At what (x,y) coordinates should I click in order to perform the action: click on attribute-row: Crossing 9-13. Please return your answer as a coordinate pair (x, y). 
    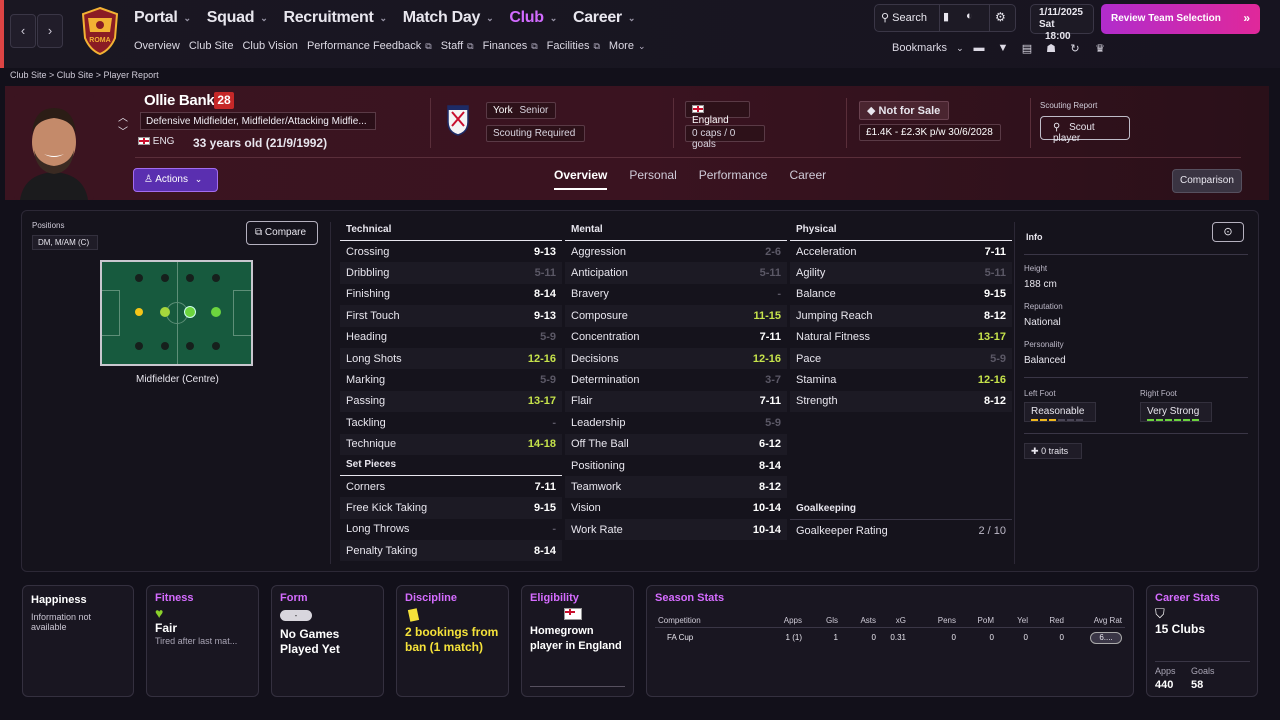
    Looking at the image, I should click on (451, 251).